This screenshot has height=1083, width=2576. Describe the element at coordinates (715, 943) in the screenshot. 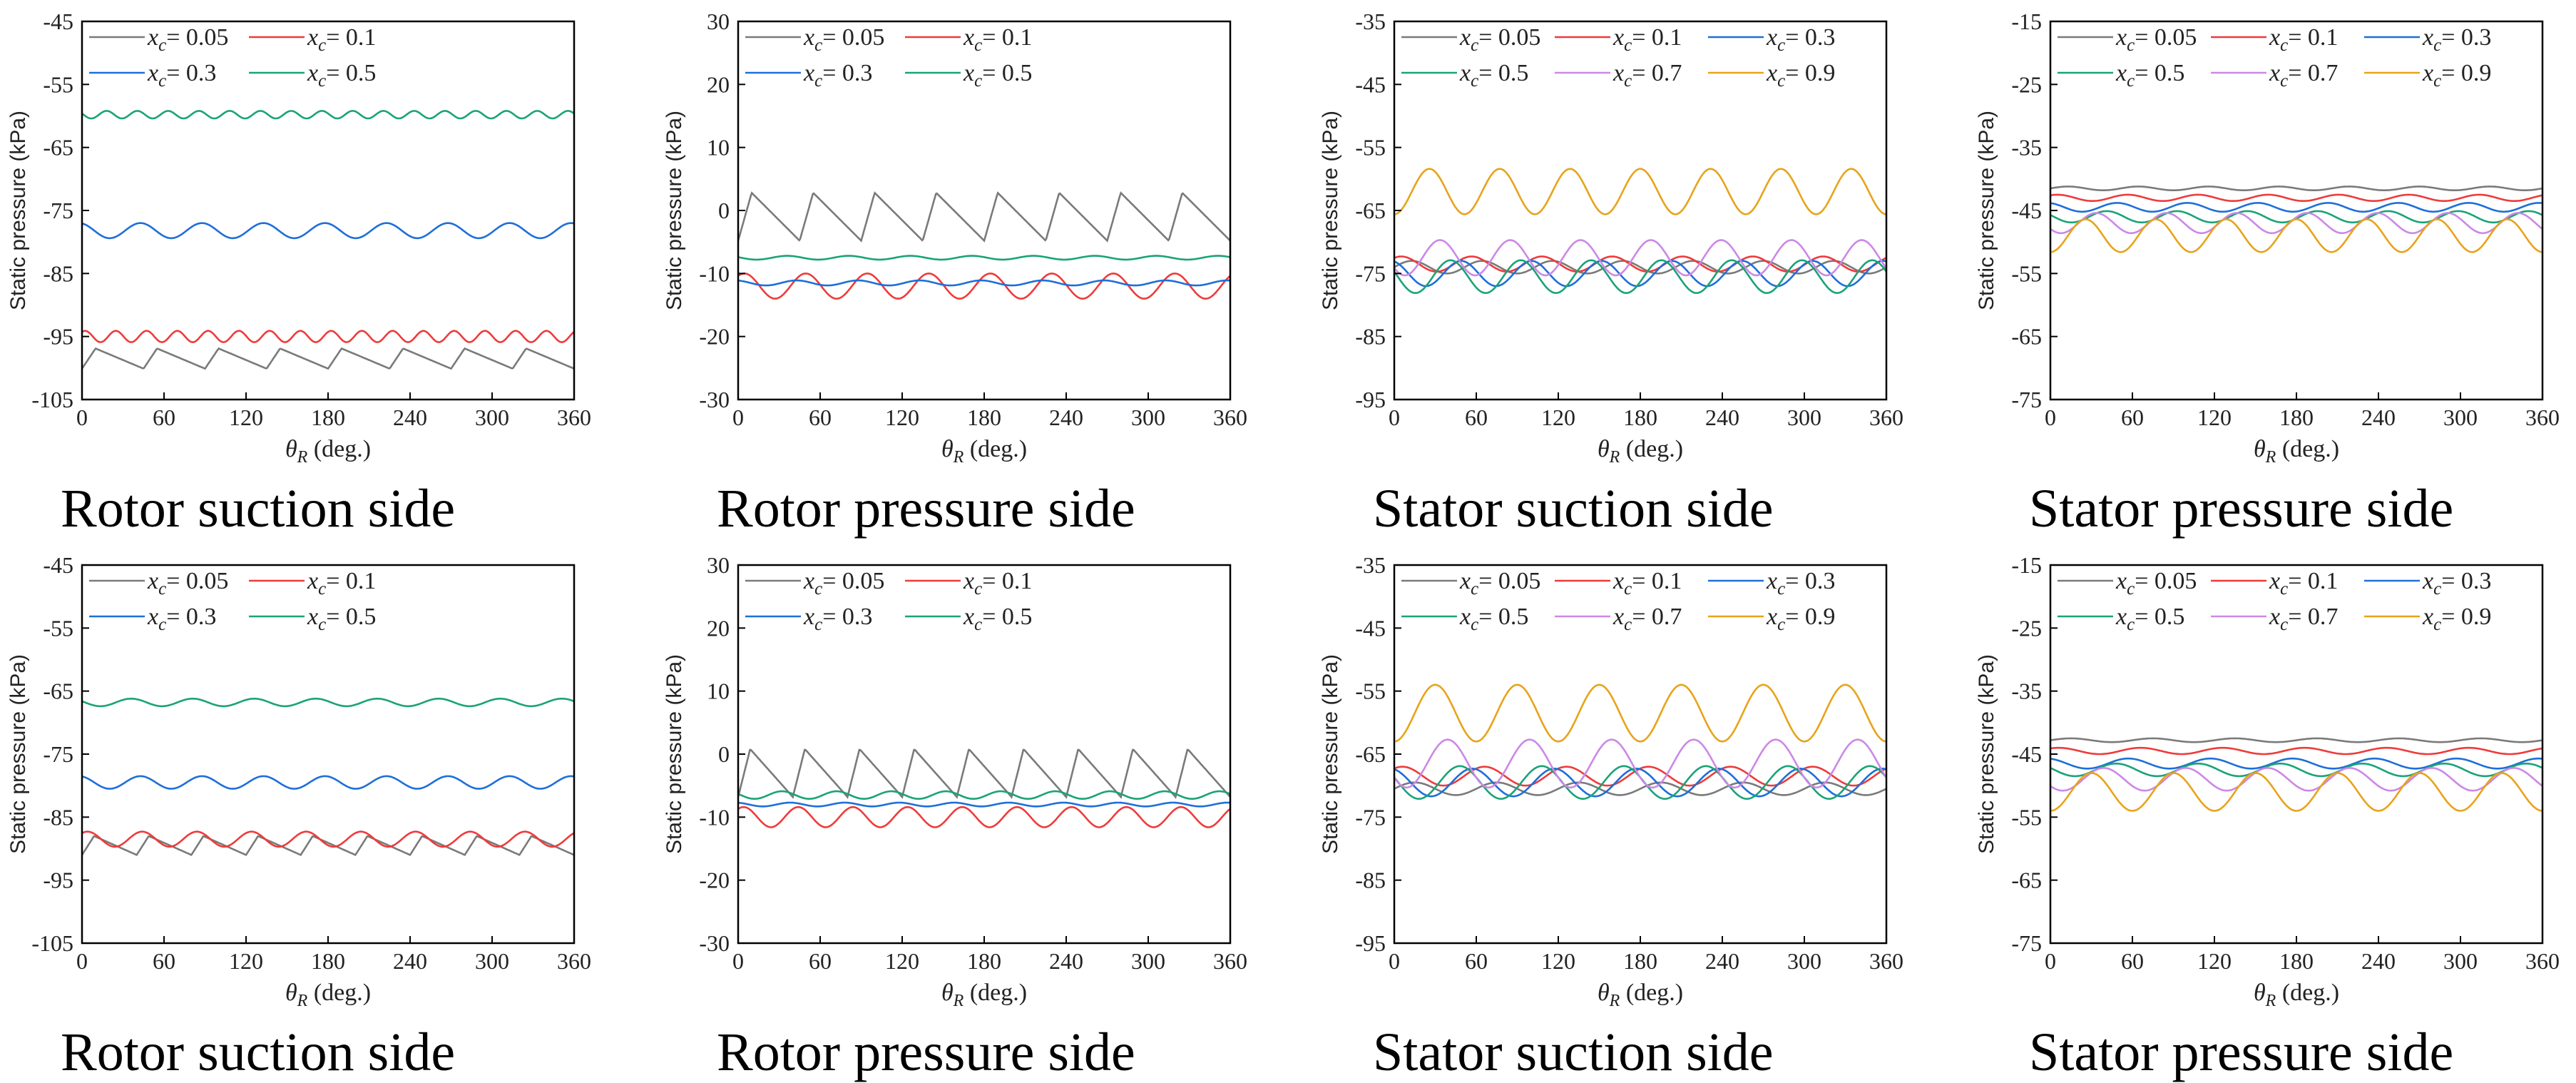

I see `y-tick-label: -30` at that location.